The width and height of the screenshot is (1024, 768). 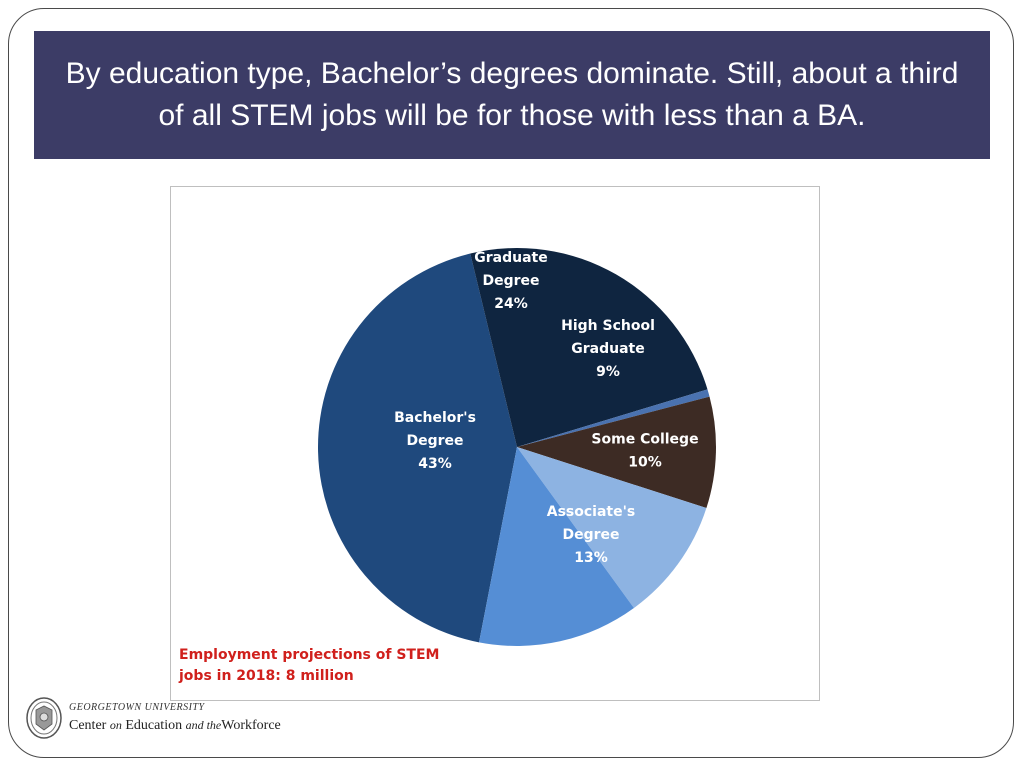 I want to click on pie-slice-bachelor-s-degree, so click(x=417, y=448).